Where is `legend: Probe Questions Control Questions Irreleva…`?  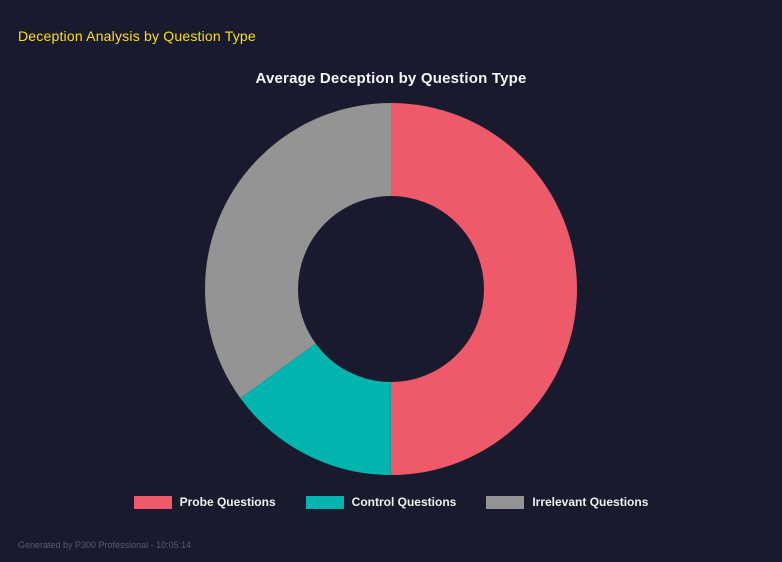
legend: Probe Questions Control Questions Irreleva… is located at coordinates (390, 502).